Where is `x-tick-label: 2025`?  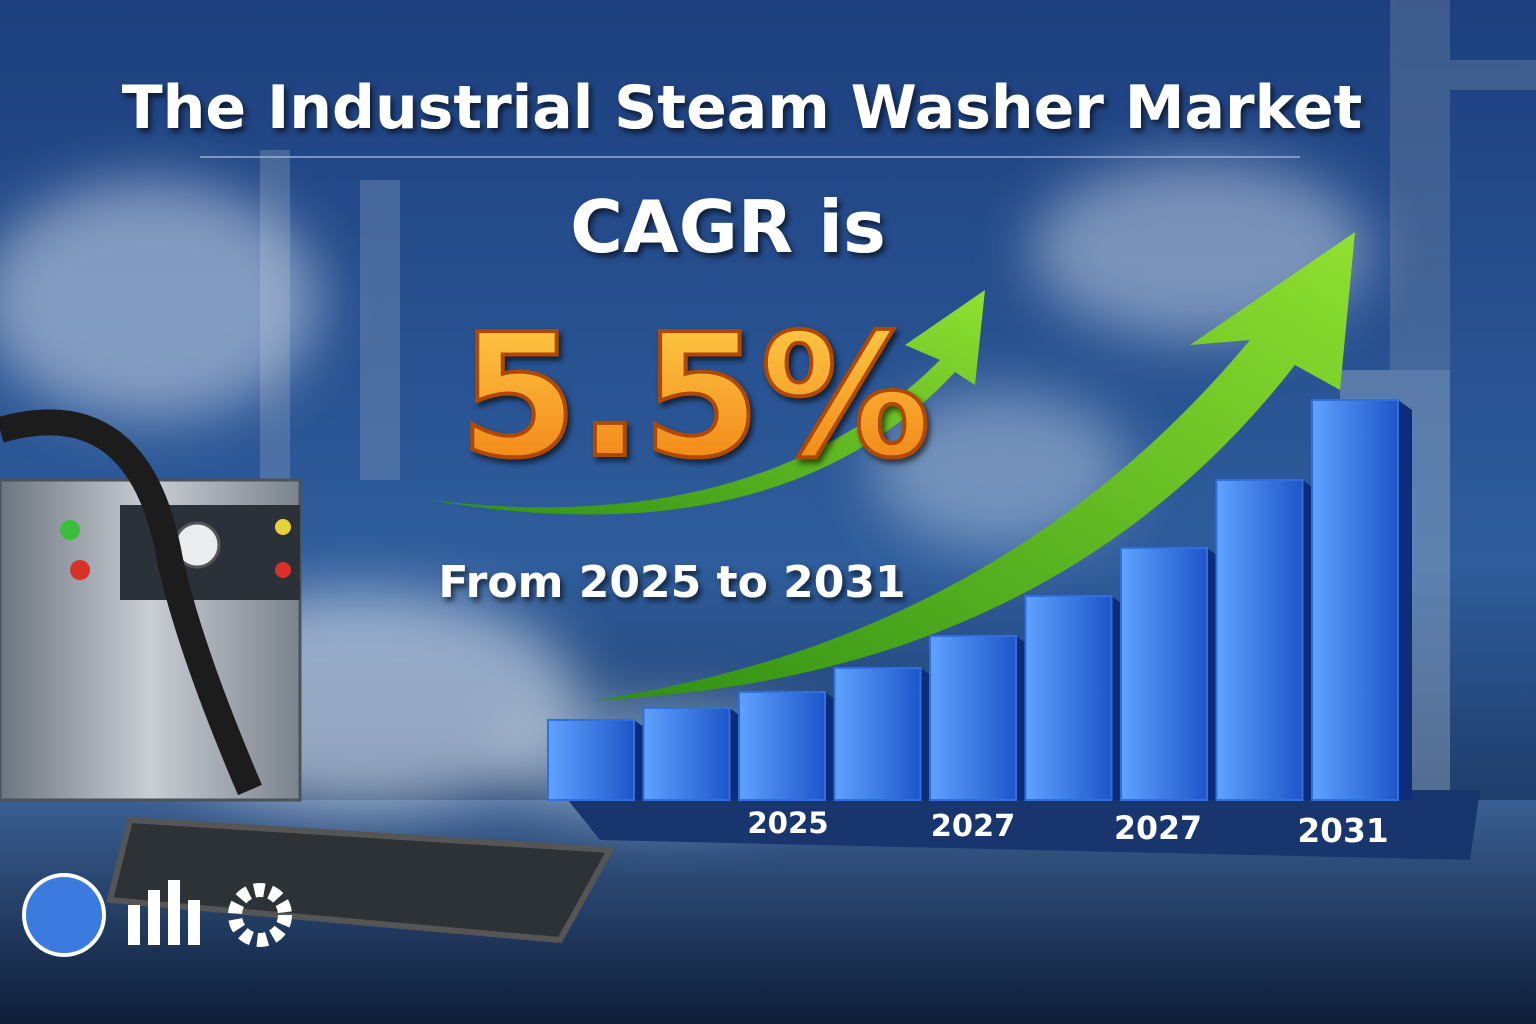 x-tick-label: 2025 is located at coordinates (787, 823).